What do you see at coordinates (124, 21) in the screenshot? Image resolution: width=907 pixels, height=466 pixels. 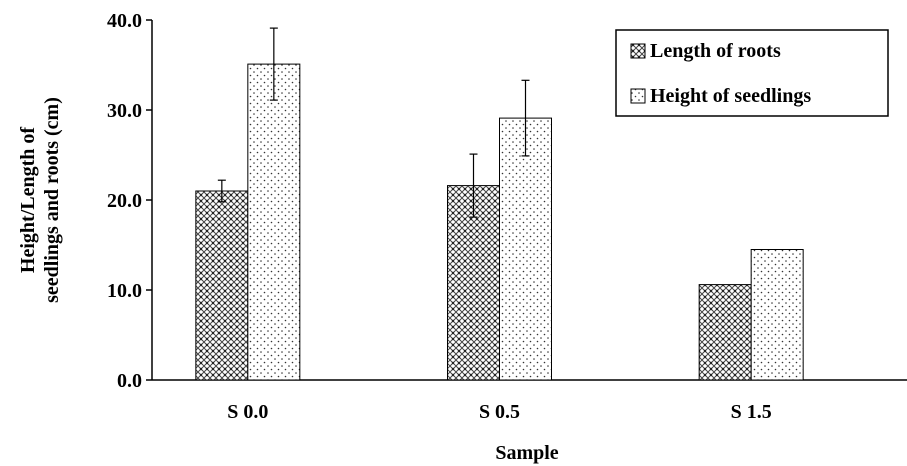 I see `y-tick-label: 40.0` at bounding box center [124, 21].